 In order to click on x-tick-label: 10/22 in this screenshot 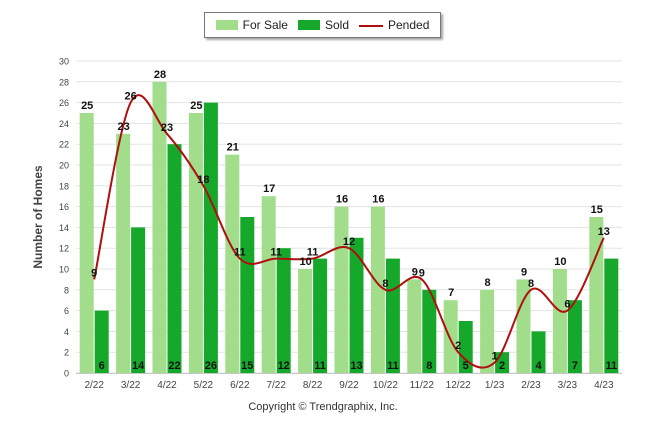, I will do `click(385, 385)`.